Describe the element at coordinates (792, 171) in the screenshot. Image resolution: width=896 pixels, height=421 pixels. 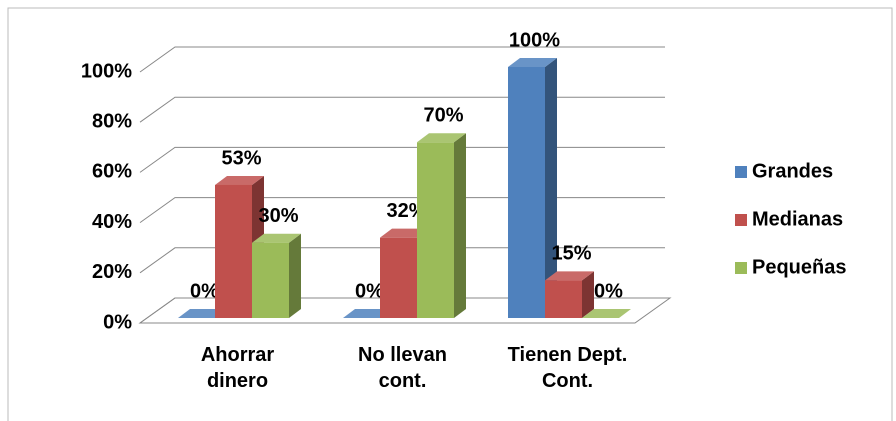
I see `legend-label: Grandes` at that location.